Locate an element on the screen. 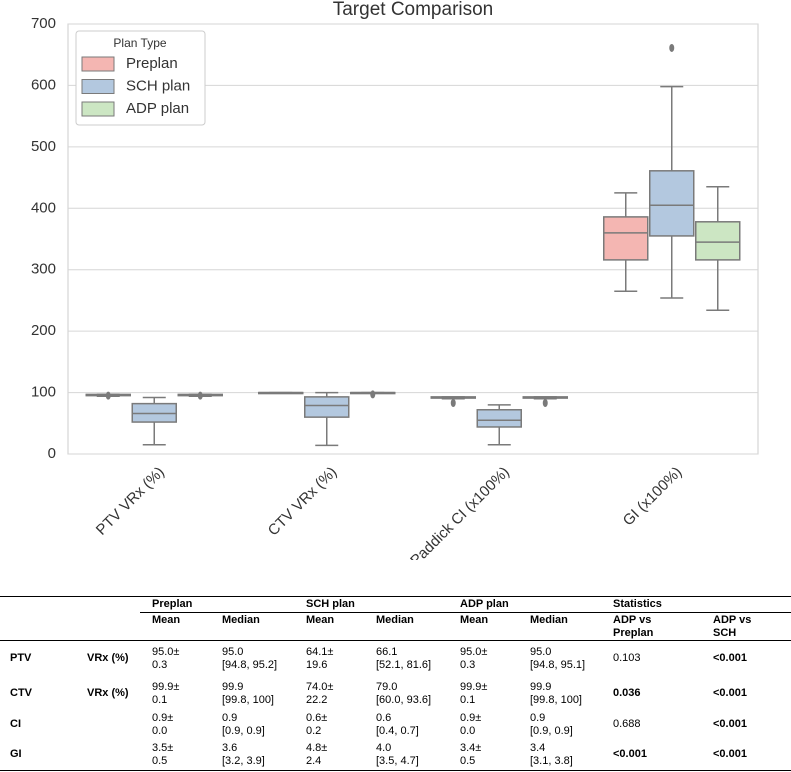  y-tick-label: 400 is located at coordinates (43, 207).